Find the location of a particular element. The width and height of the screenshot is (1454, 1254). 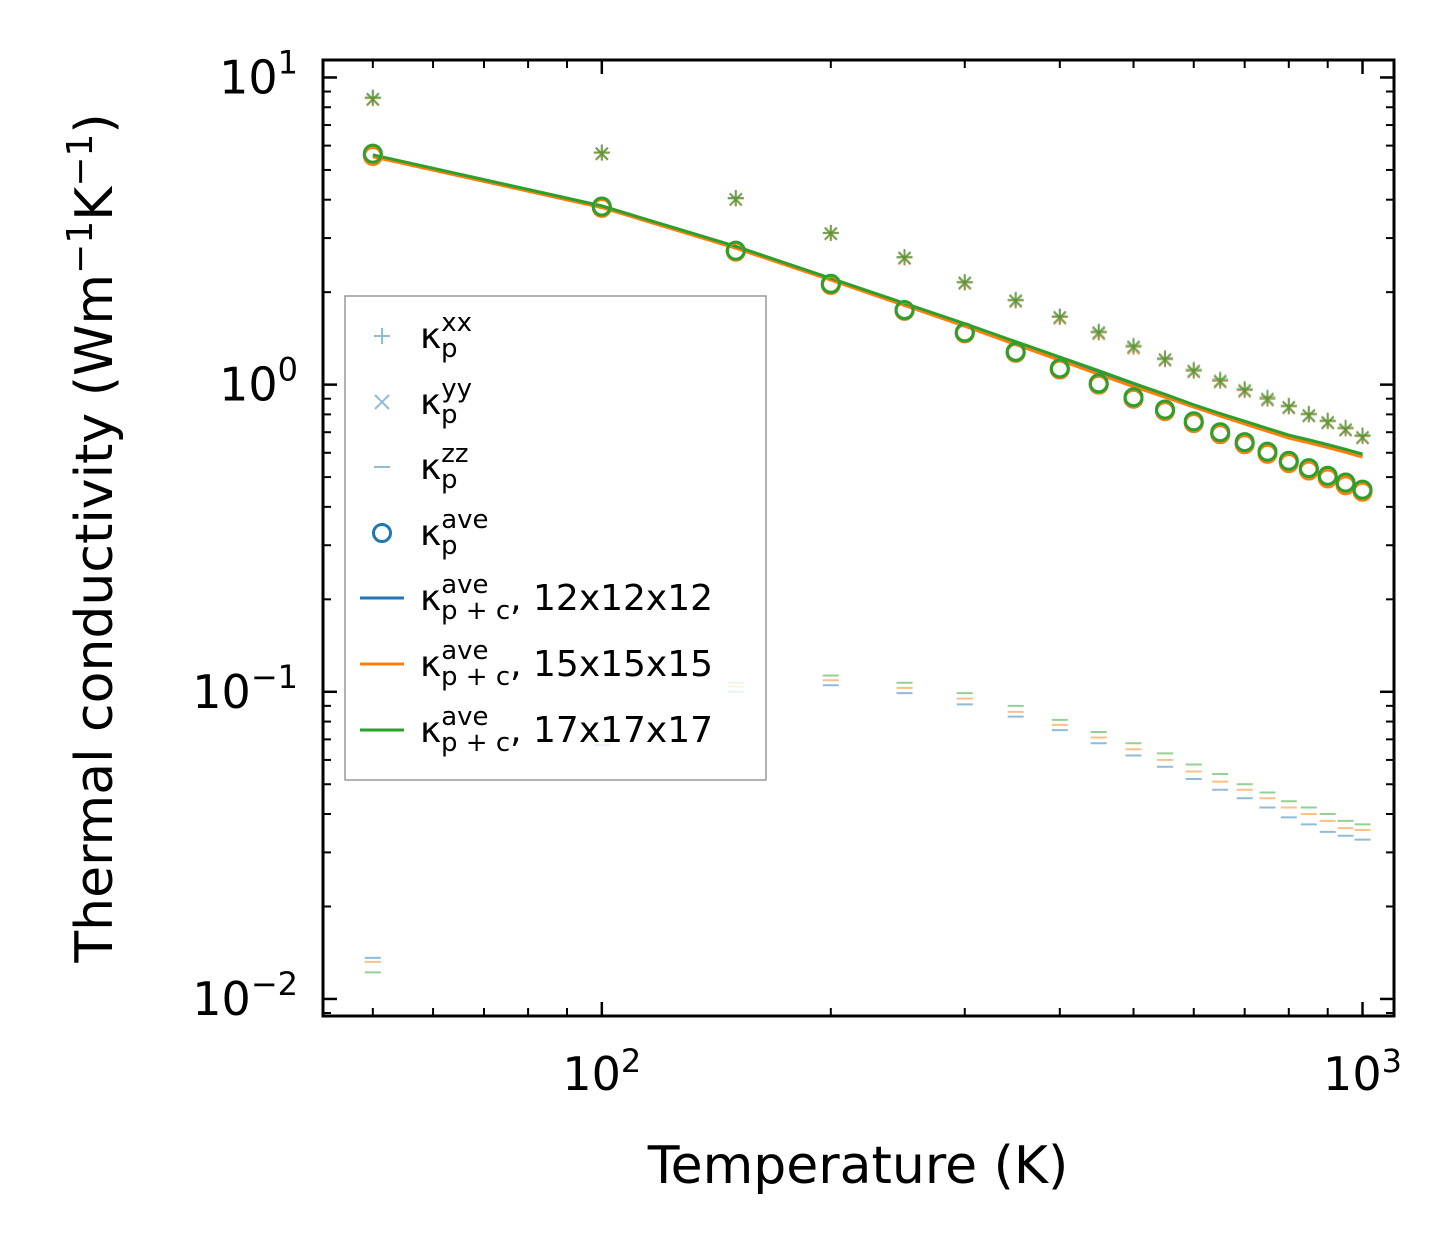

legend-label: κxx p is located at coordinates (446, 336).